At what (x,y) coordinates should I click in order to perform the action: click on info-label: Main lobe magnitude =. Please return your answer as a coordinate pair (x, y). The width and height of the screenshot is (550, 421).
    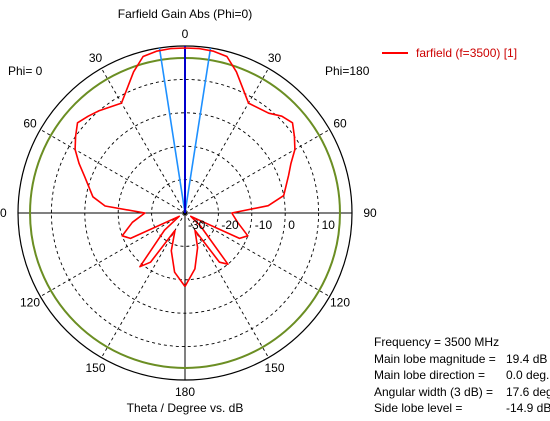
    Looking at the image, I should click on (435, 358).